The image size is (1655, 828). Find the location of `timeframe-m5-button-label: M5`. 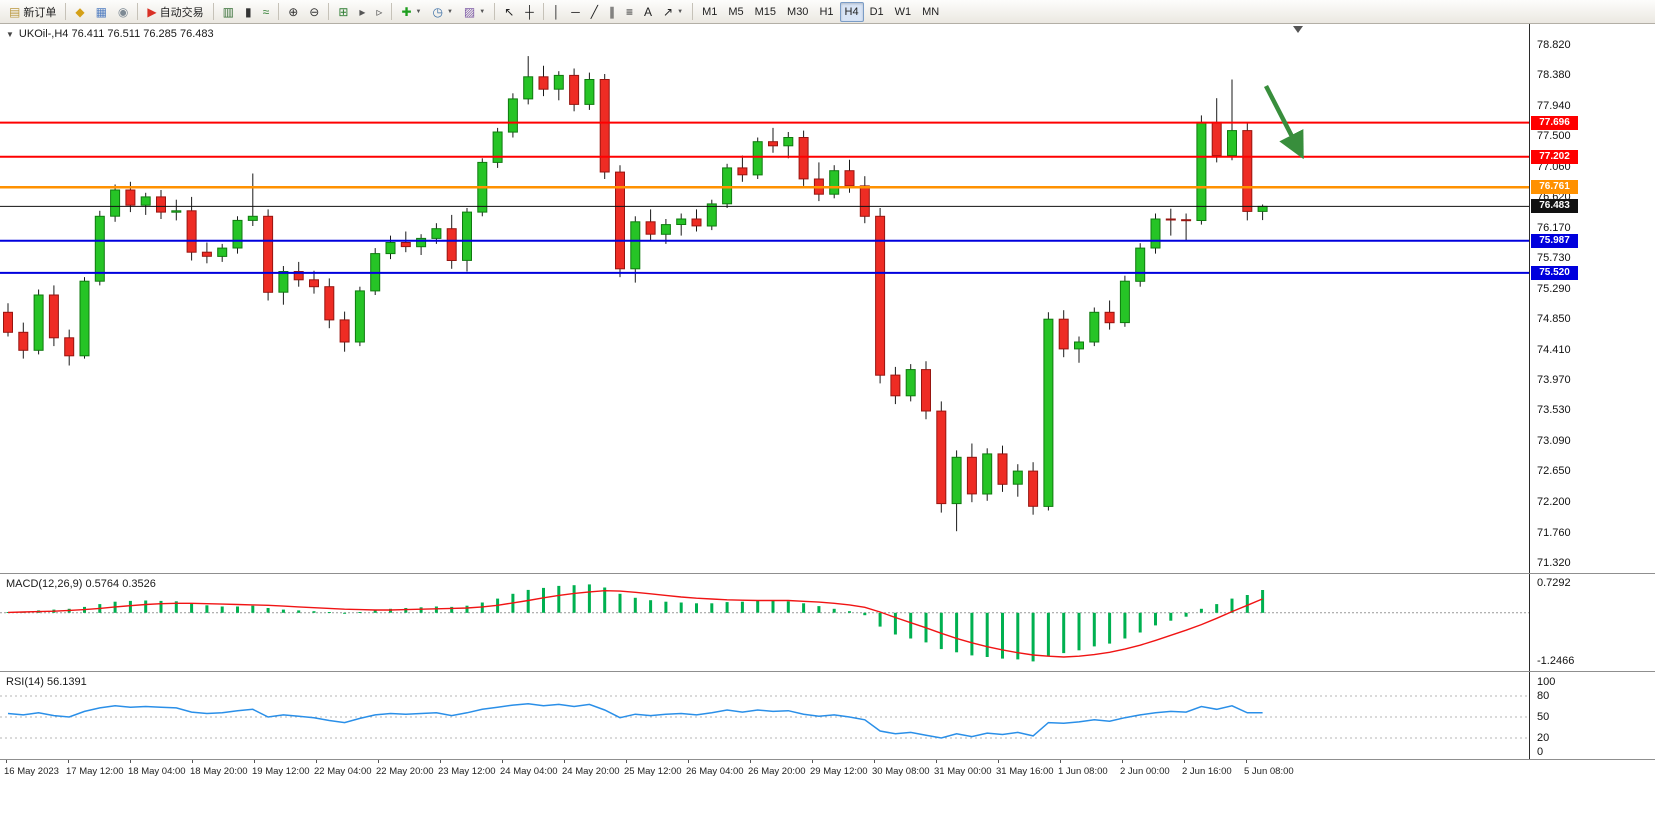

timeframe-m5-button-label: M5 is located at coordinates (736, 11).